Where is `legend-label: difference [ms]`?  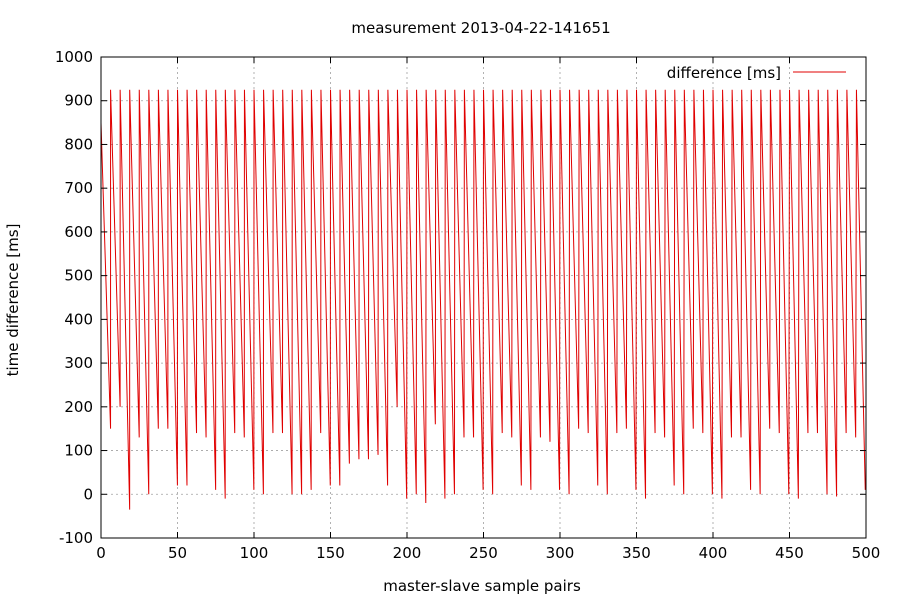
legend-label: difference [ms] is located at coordinates (724, 73).